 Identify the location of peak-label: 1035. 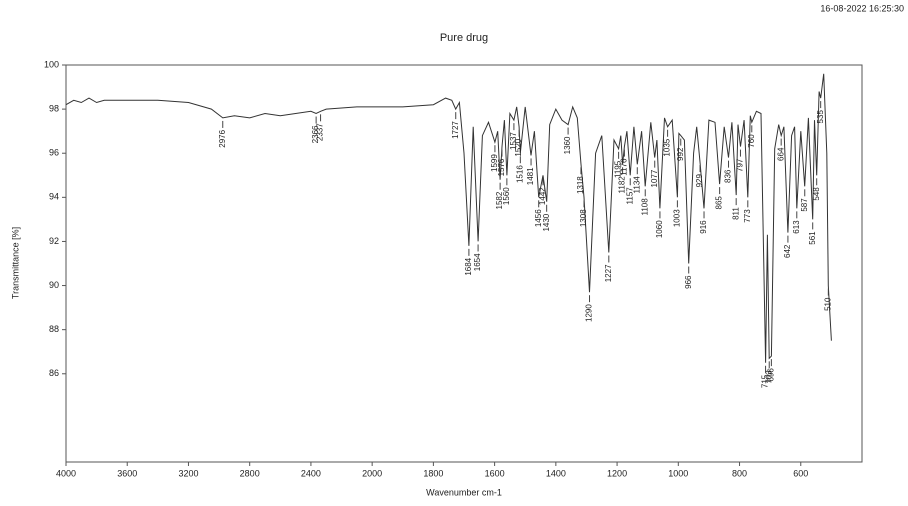
(667, 147).